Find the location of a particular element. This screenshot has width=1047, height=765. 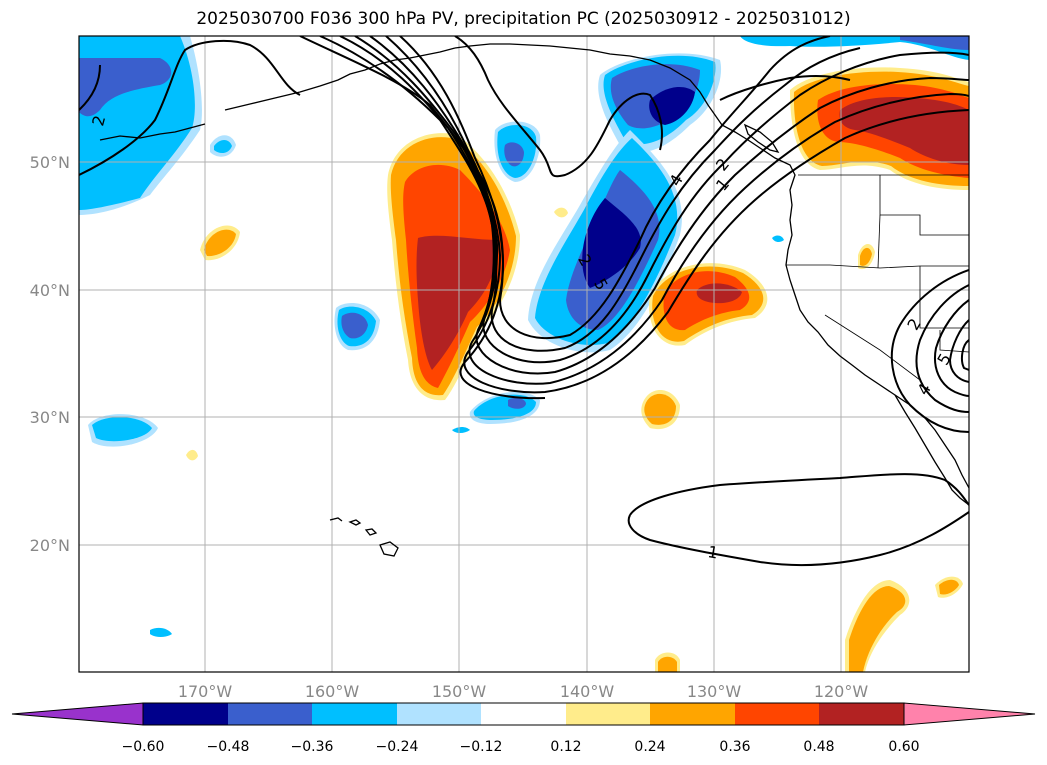

colorbar-label: 0.12 is located at coordinates (565, 747).